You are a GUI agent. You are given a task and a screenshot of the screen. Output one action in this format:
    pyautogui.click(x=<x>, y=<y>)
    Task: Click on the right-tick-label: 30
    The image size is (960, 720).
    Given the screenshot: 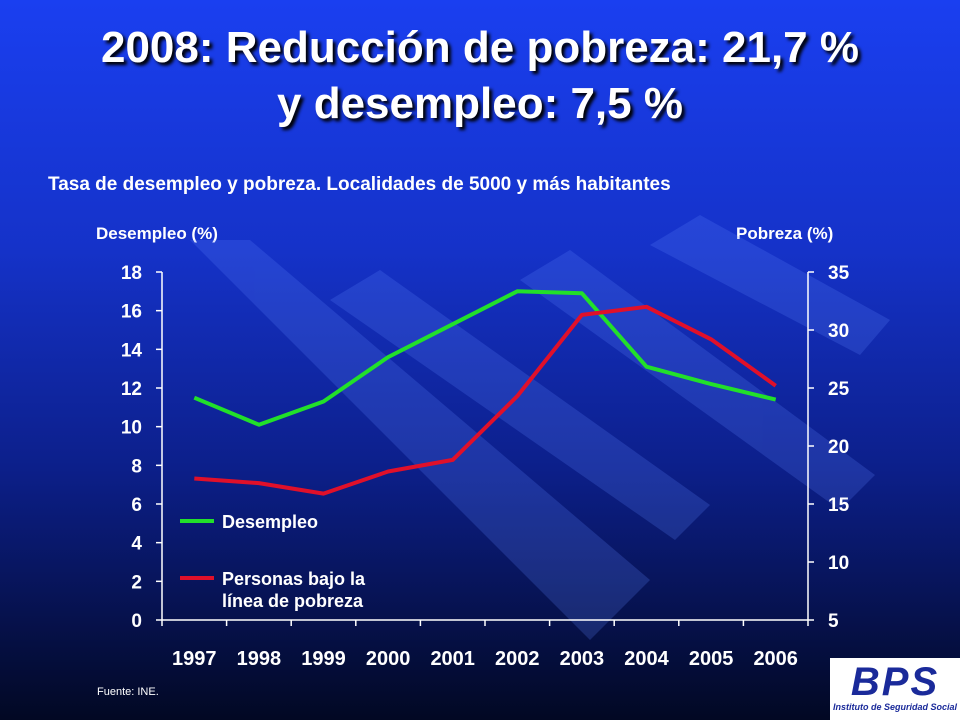 What is the action you would take?
    pyautogui.click(x=838, y=331)
    